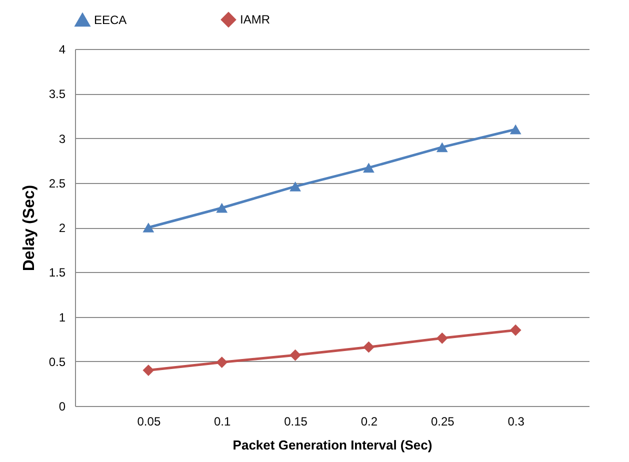 The width and height of the screenshot is (629, 462). What do you see at coordinates (369, 421) in the screenshot?
I see `x-tick-label: 0.2` at bounding box center [369, 421].